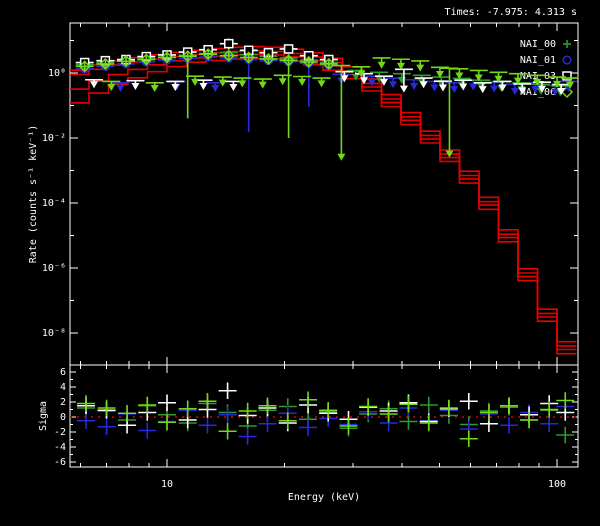 The height and width of the screenshot is (526, 600). I want to click on x-tick-label: 100, so click(557, 484).